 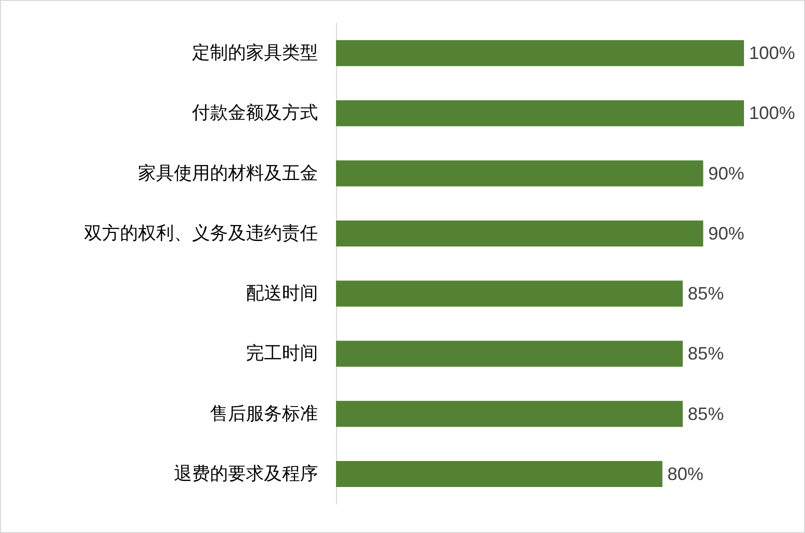 What do you see at coordinates (255, 53) in the screenshot?
I see `y-tick-label: 定制的家具类型` at bounding box center [255, 53].